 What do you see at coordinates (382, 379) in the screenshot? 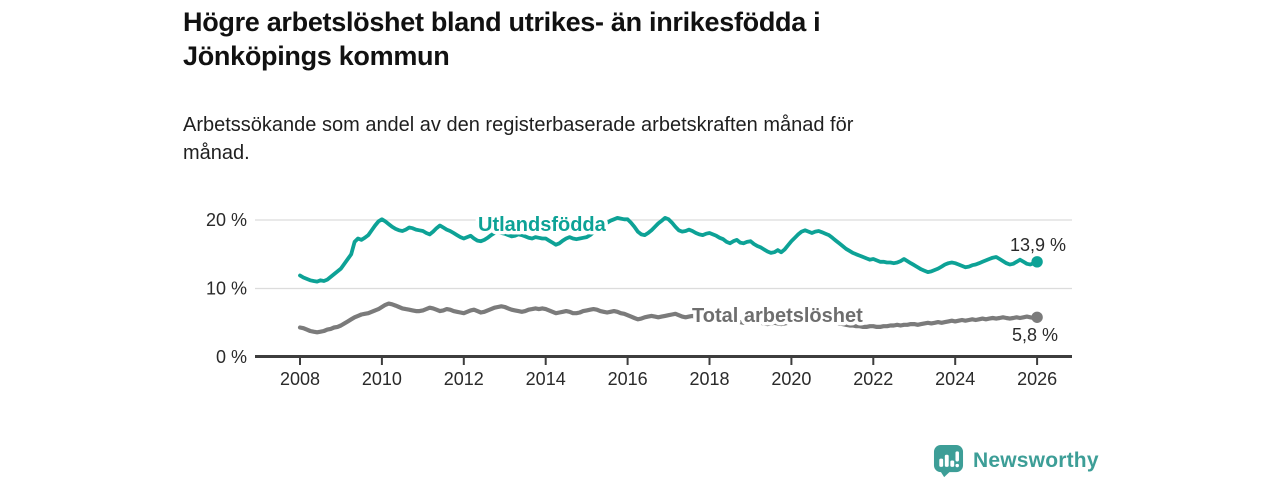
I see `x-axis-label-2010: 2010` at bounding box center [382, 379].